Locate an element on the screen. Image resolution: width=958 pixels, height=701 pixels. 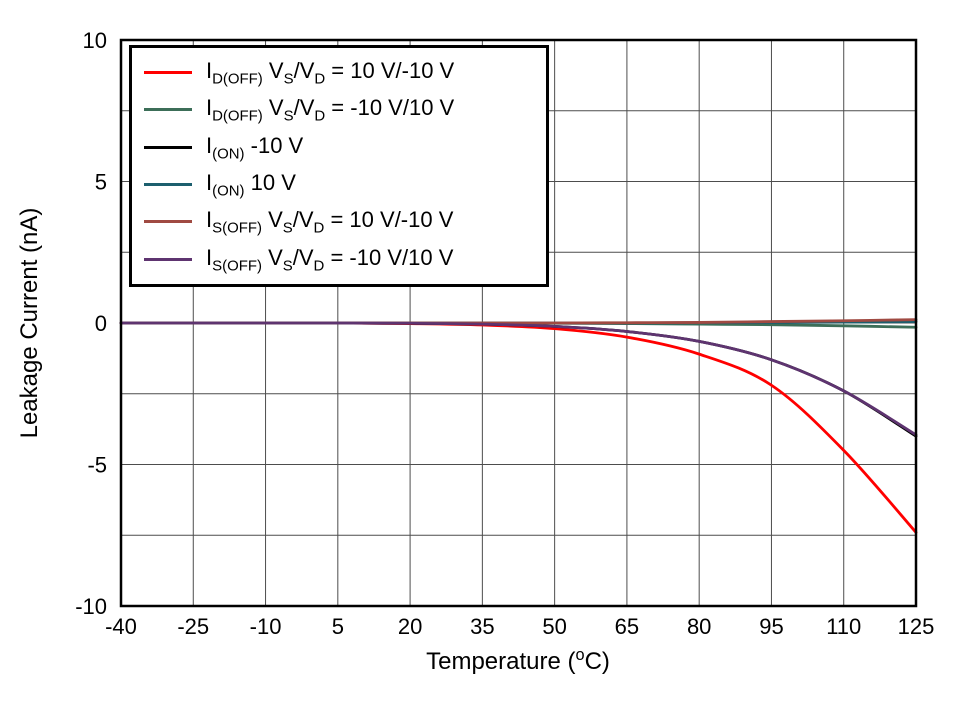
legend-label: ID(OFF) VS/VD = 10 V/-10 V is located at coordinates (330, 72).